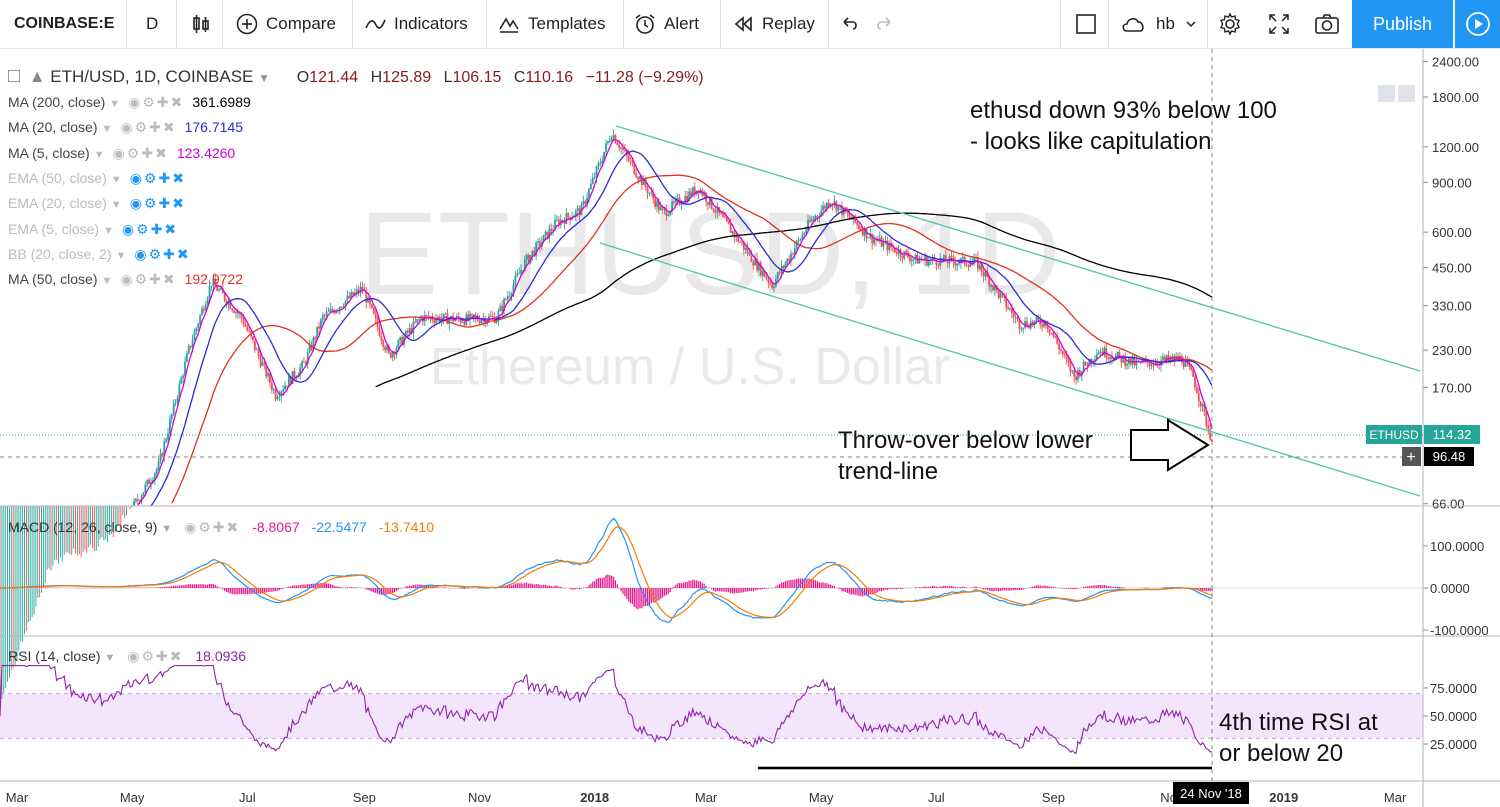  I want to click on indicator-name: MA (200, close), so click(57, 102).